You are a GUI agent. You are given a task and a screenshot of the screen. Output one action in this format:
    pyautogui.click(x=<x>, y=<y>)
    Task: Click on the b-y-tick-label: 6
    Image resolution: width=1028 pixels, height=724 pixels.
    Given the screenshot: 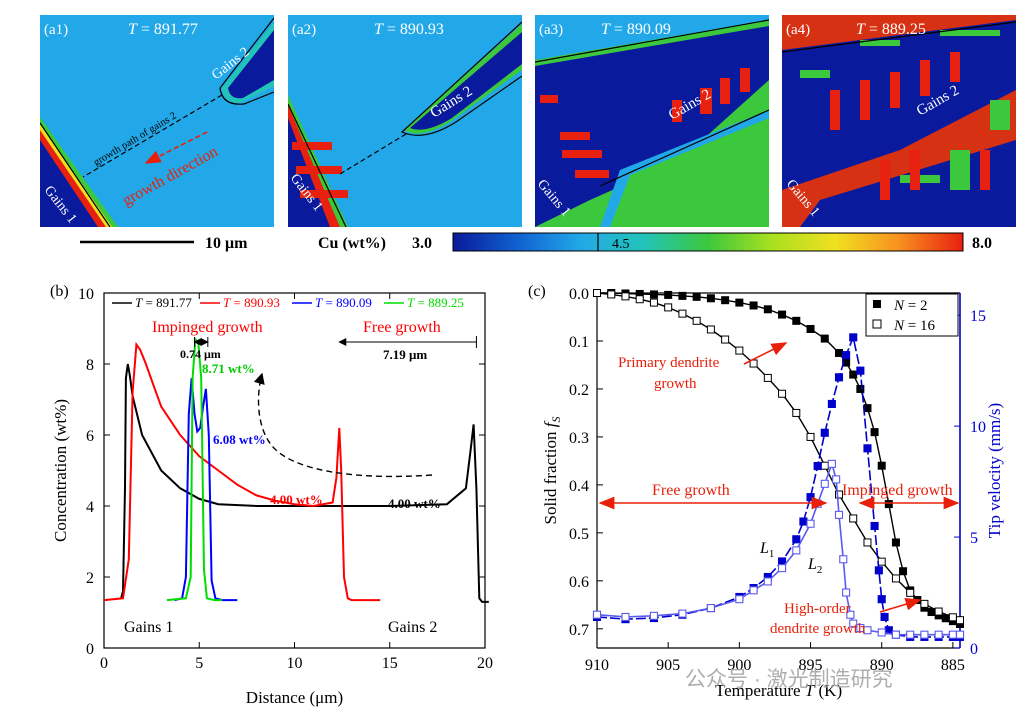 What is the action you would take?
    pyautogui.click(x=90, y=436)
    